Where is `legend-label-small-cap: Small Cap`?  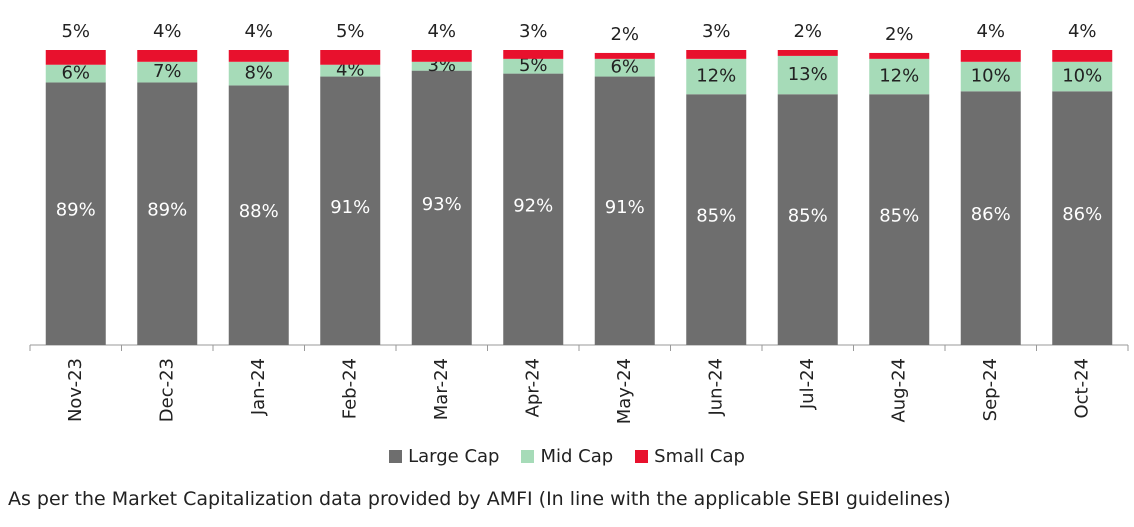 legend-label-small-cap: Small Cap is located at coordinates (699, 456).